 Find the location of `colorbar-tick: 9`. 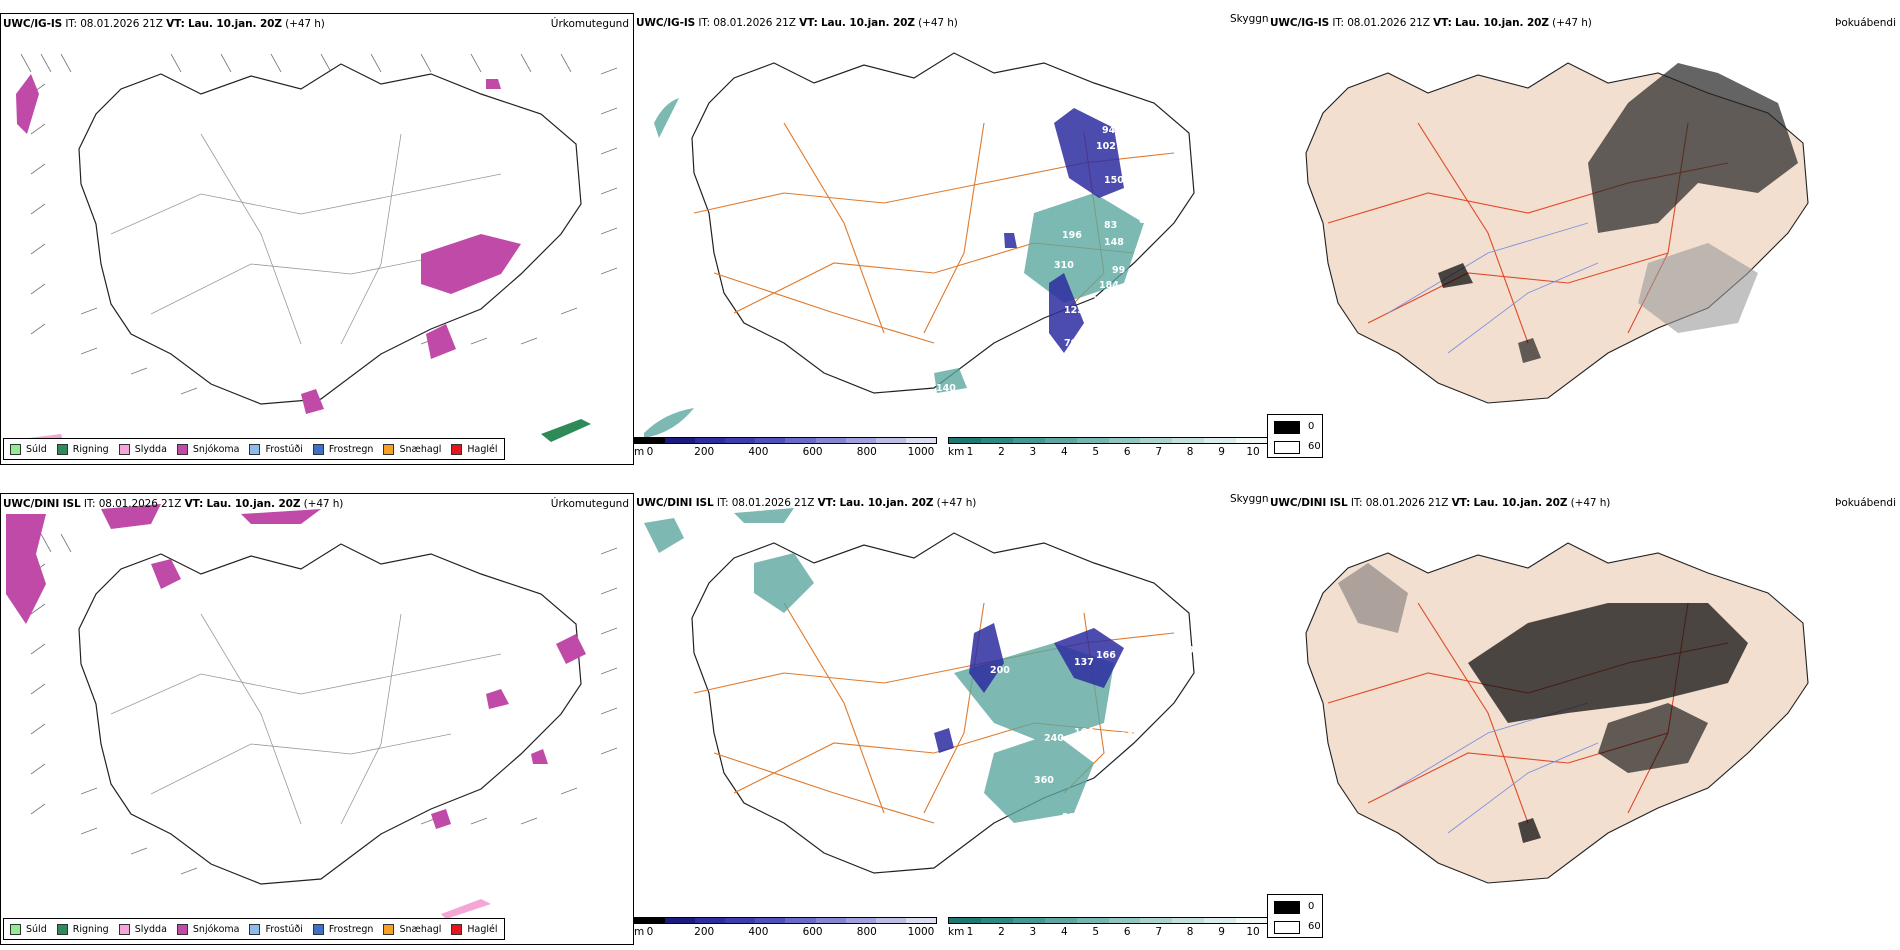

colorbar-tick: 9 is located at coordinates (1221, 452).